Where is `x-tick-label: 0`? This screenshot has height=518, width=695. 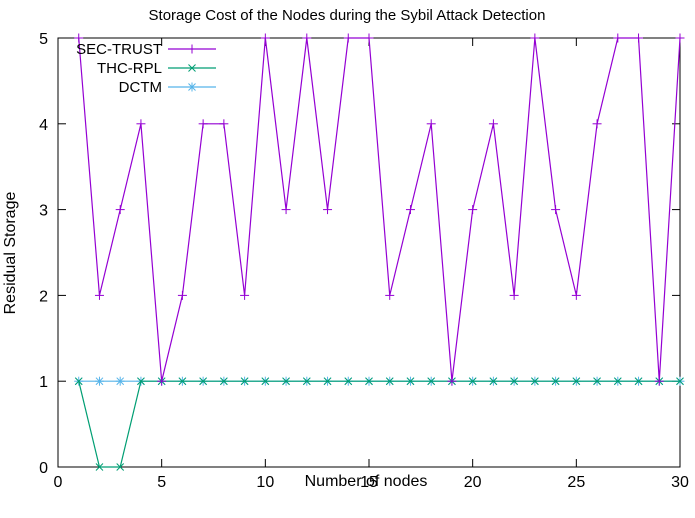
x-tick-label: 0 is located at coordinates (58, 482).